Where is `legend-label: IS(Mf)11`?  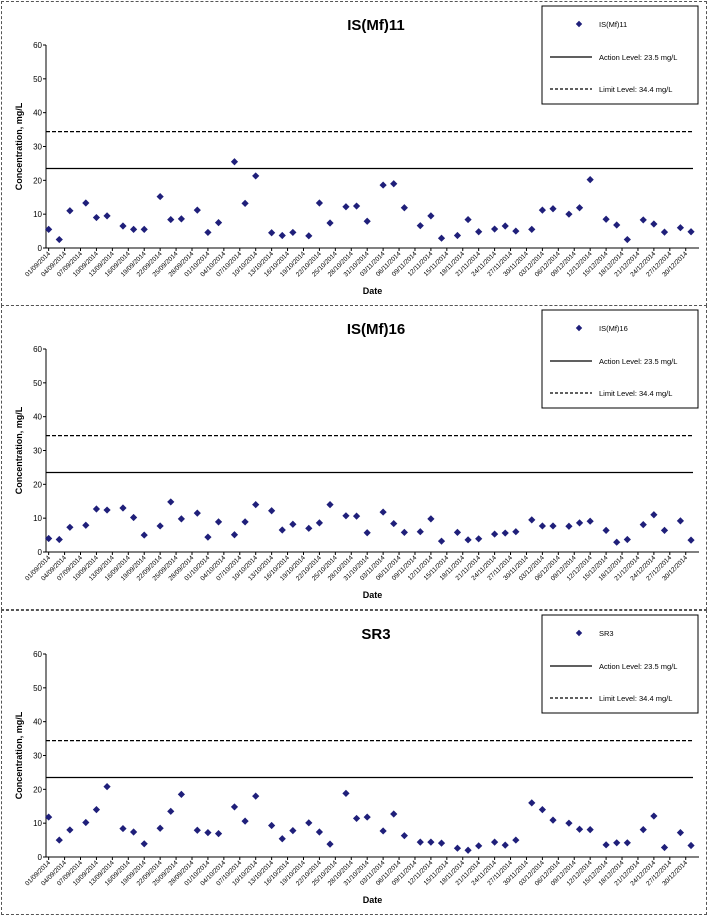
legend-label: IS(Mf)11 is located at coordinates (613, 24).